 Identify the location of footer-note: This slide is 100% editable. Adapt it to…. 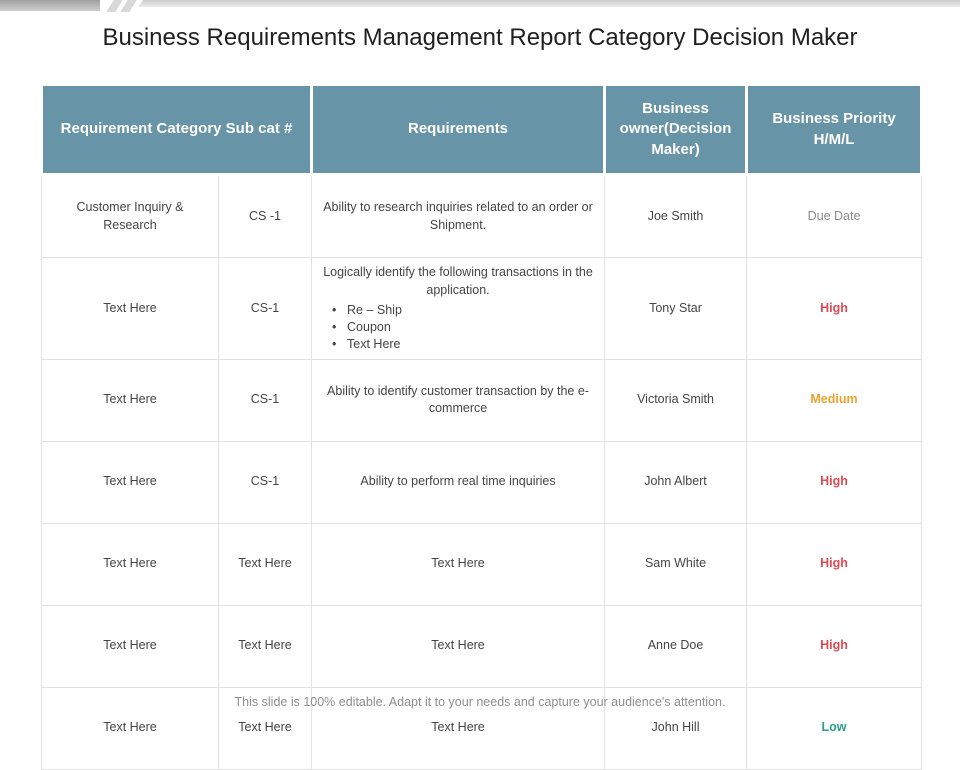
(480, 702).